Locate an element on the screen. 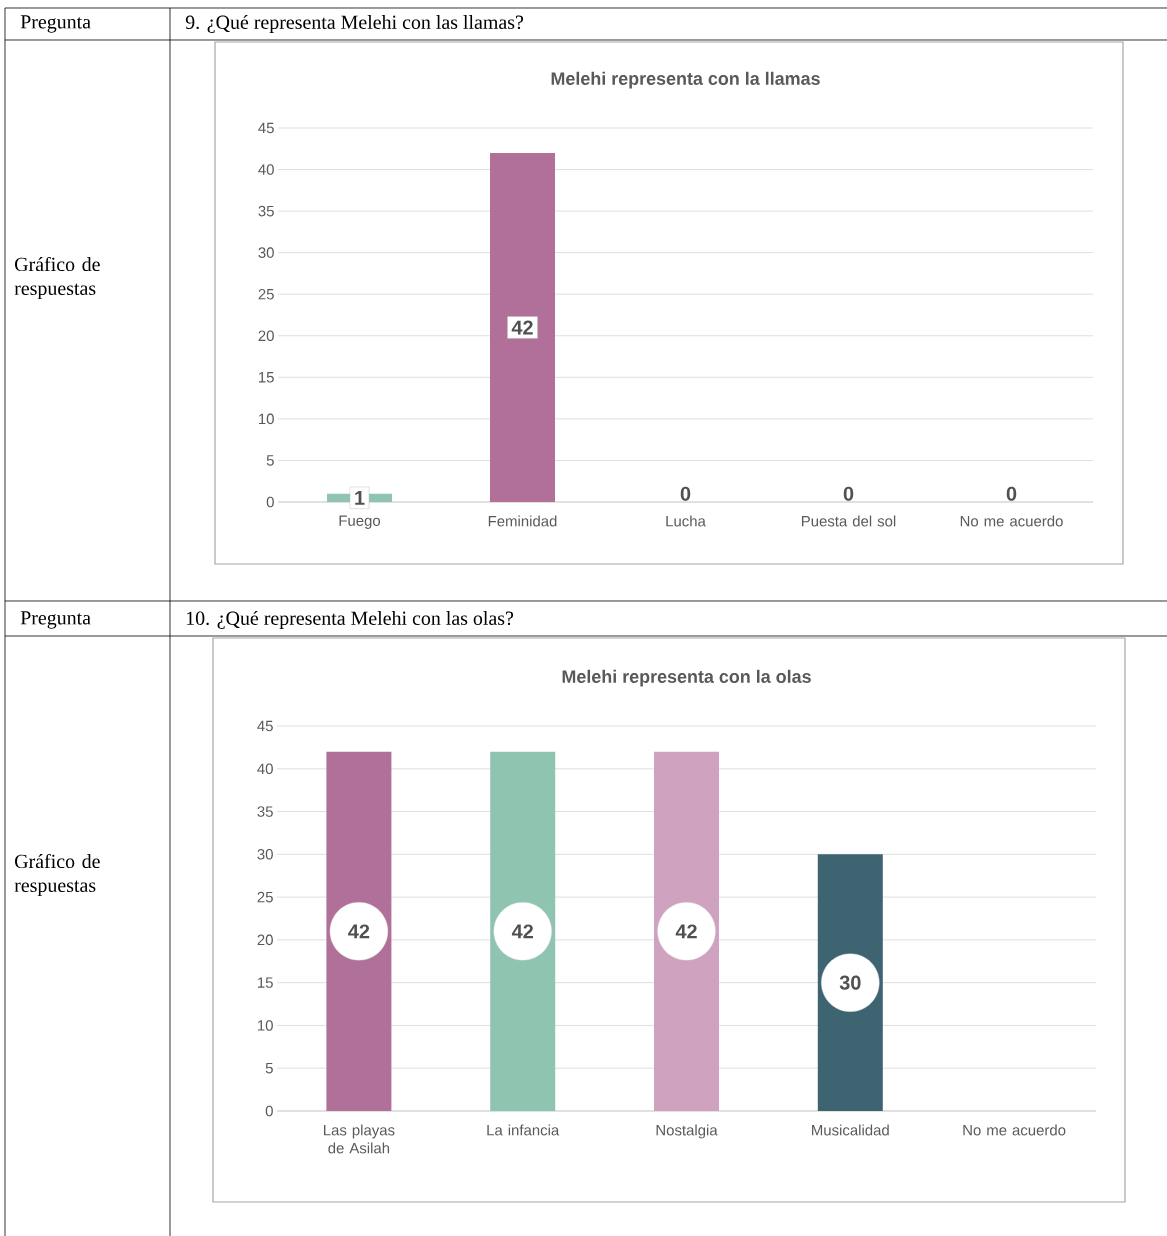 The width and height of the screenshot is (1167, 1236). x-tick-label: Las playas de Asilah is located at coordinates (359, 1139).